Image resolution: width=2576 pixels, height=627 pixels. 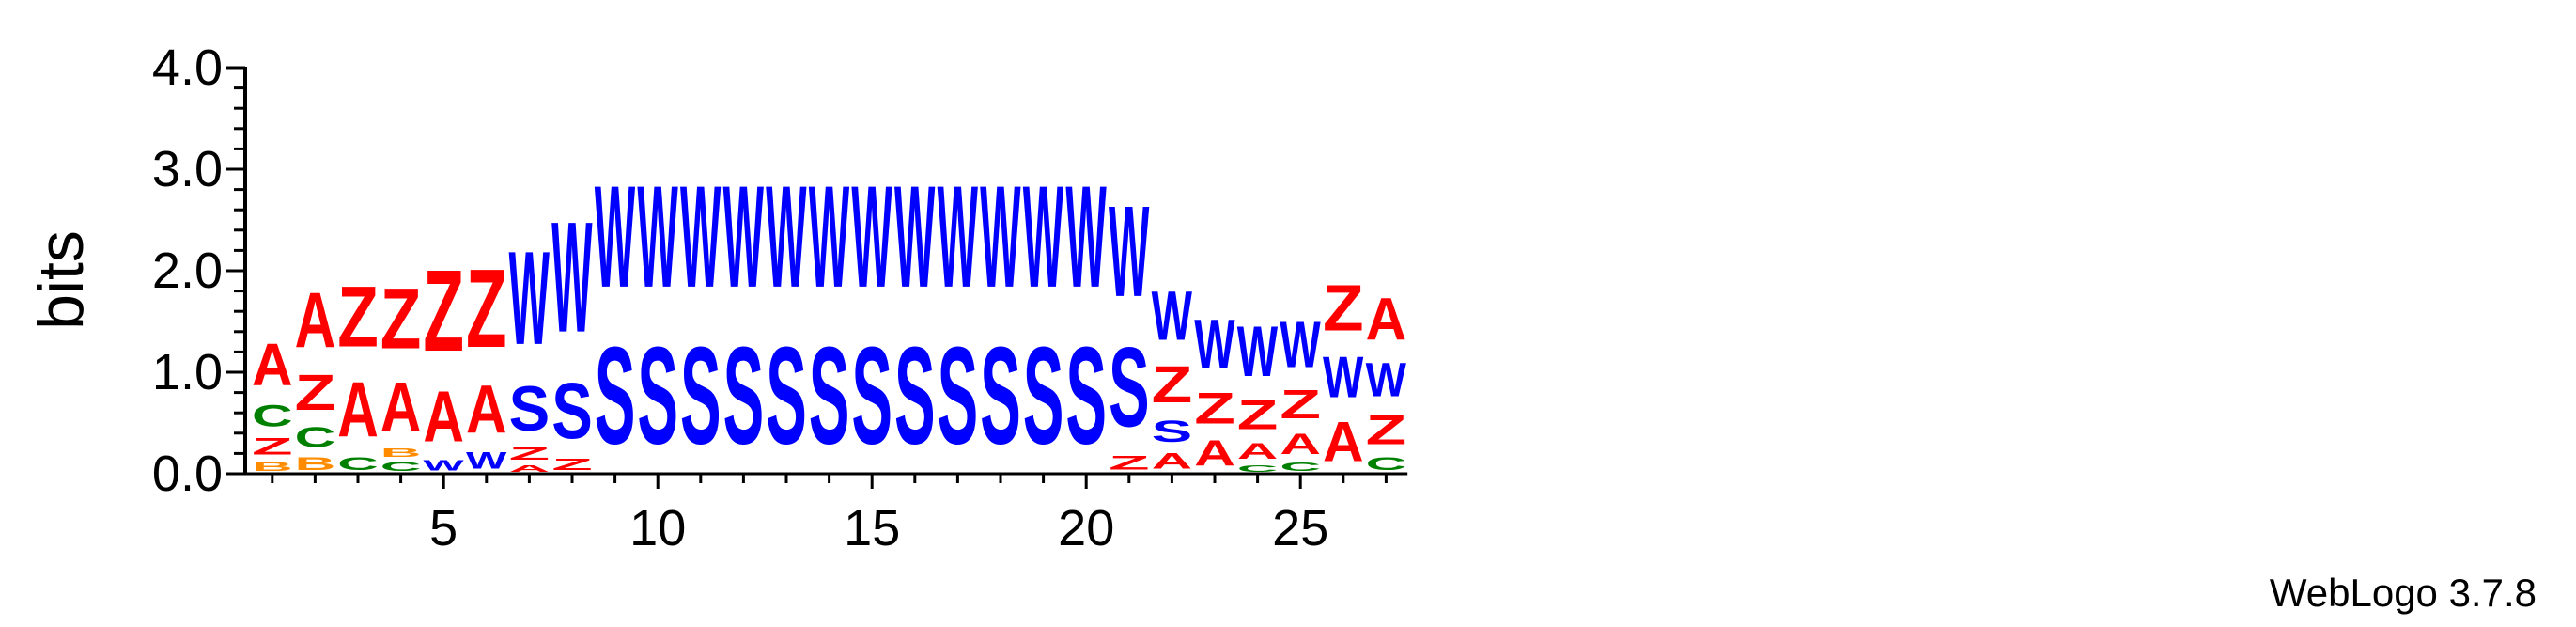 What do you see at coordinates (486, 409) in the screenshot?
I see `logo-letter-a-pos-6: A` at bounding box center [486, 409].